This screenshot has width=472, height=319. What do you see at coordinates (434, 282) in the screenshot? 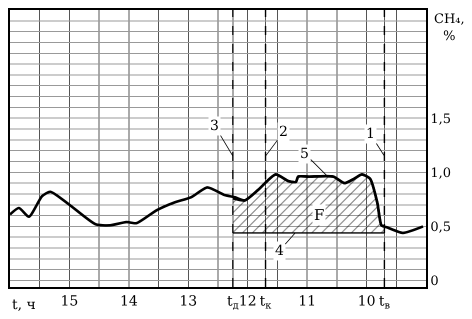
I see `y-tick-label: 0` at bounding box center [434, 282].